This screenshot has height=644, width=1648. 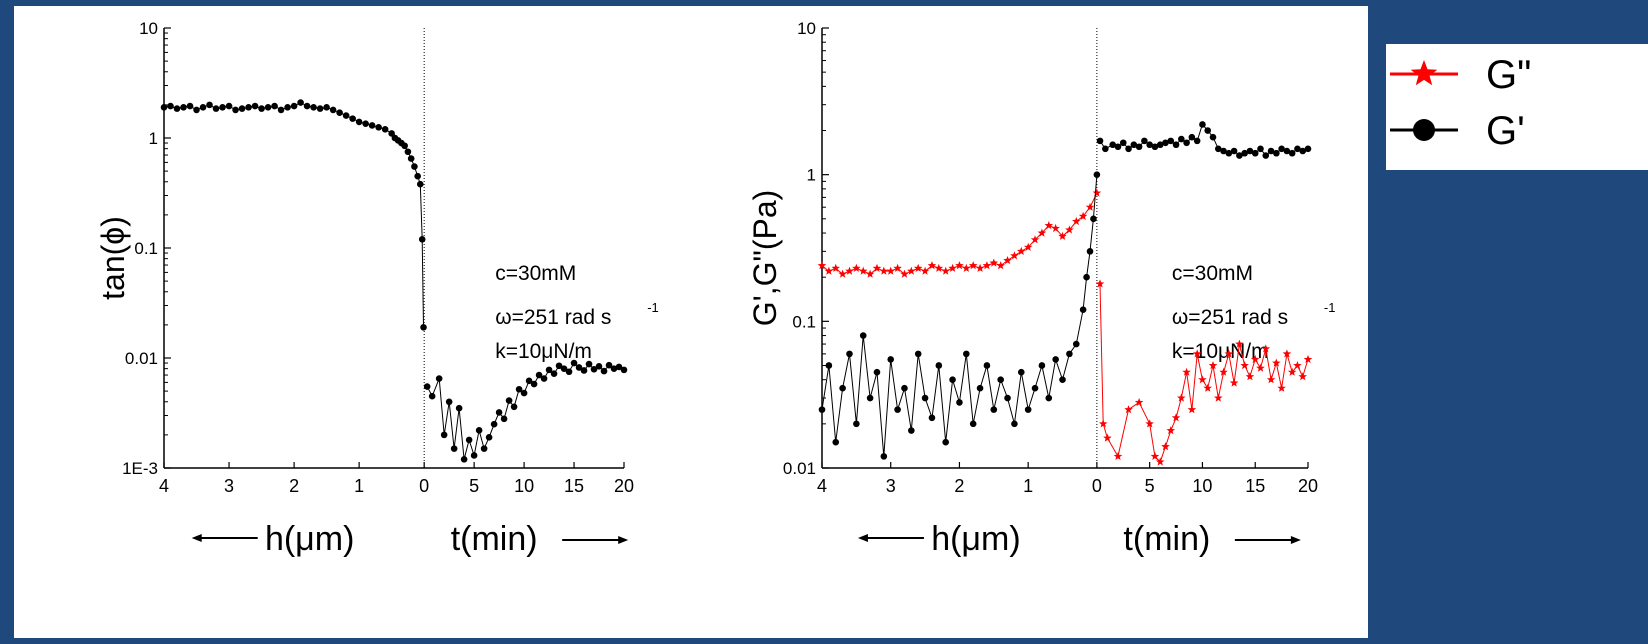 I want to click on legend: G" G', so click(x=1517, y=107).